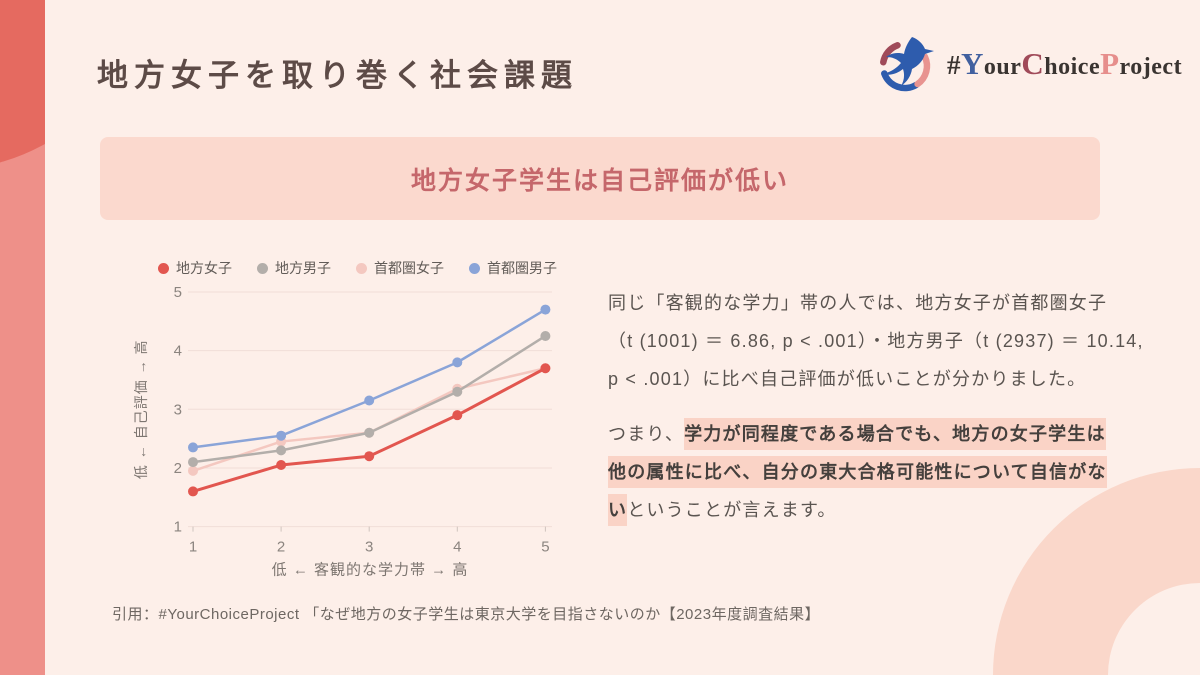  What do you see at coordinates (618, 510) in the screenshot?
I see `highlighted-text: い` at bounding box center [618, 510].